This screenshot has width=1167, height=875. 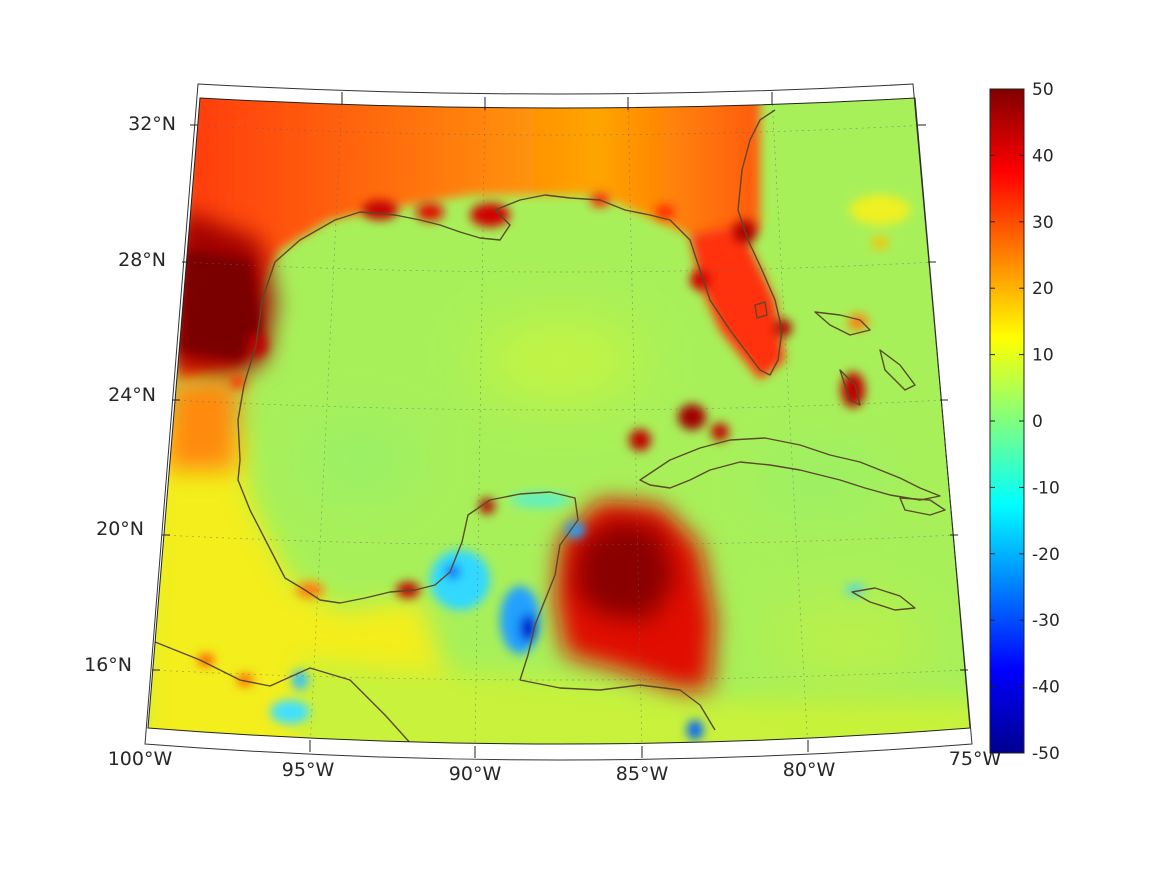 What do you see at coordinates (475, 774) in the screenshot?
I see `lon-label-90w: 90°W` at bounding box center [475, 774].